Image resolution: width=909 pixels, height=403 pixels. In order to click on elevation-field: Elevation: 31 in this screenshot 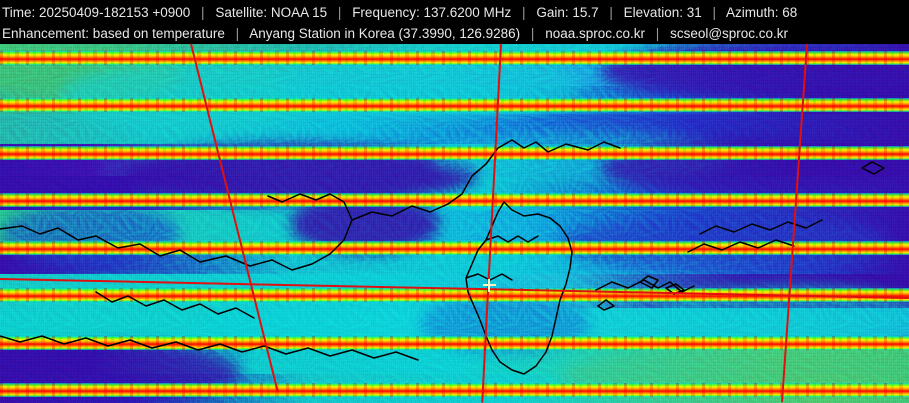, I will do `click(662, 12)`.